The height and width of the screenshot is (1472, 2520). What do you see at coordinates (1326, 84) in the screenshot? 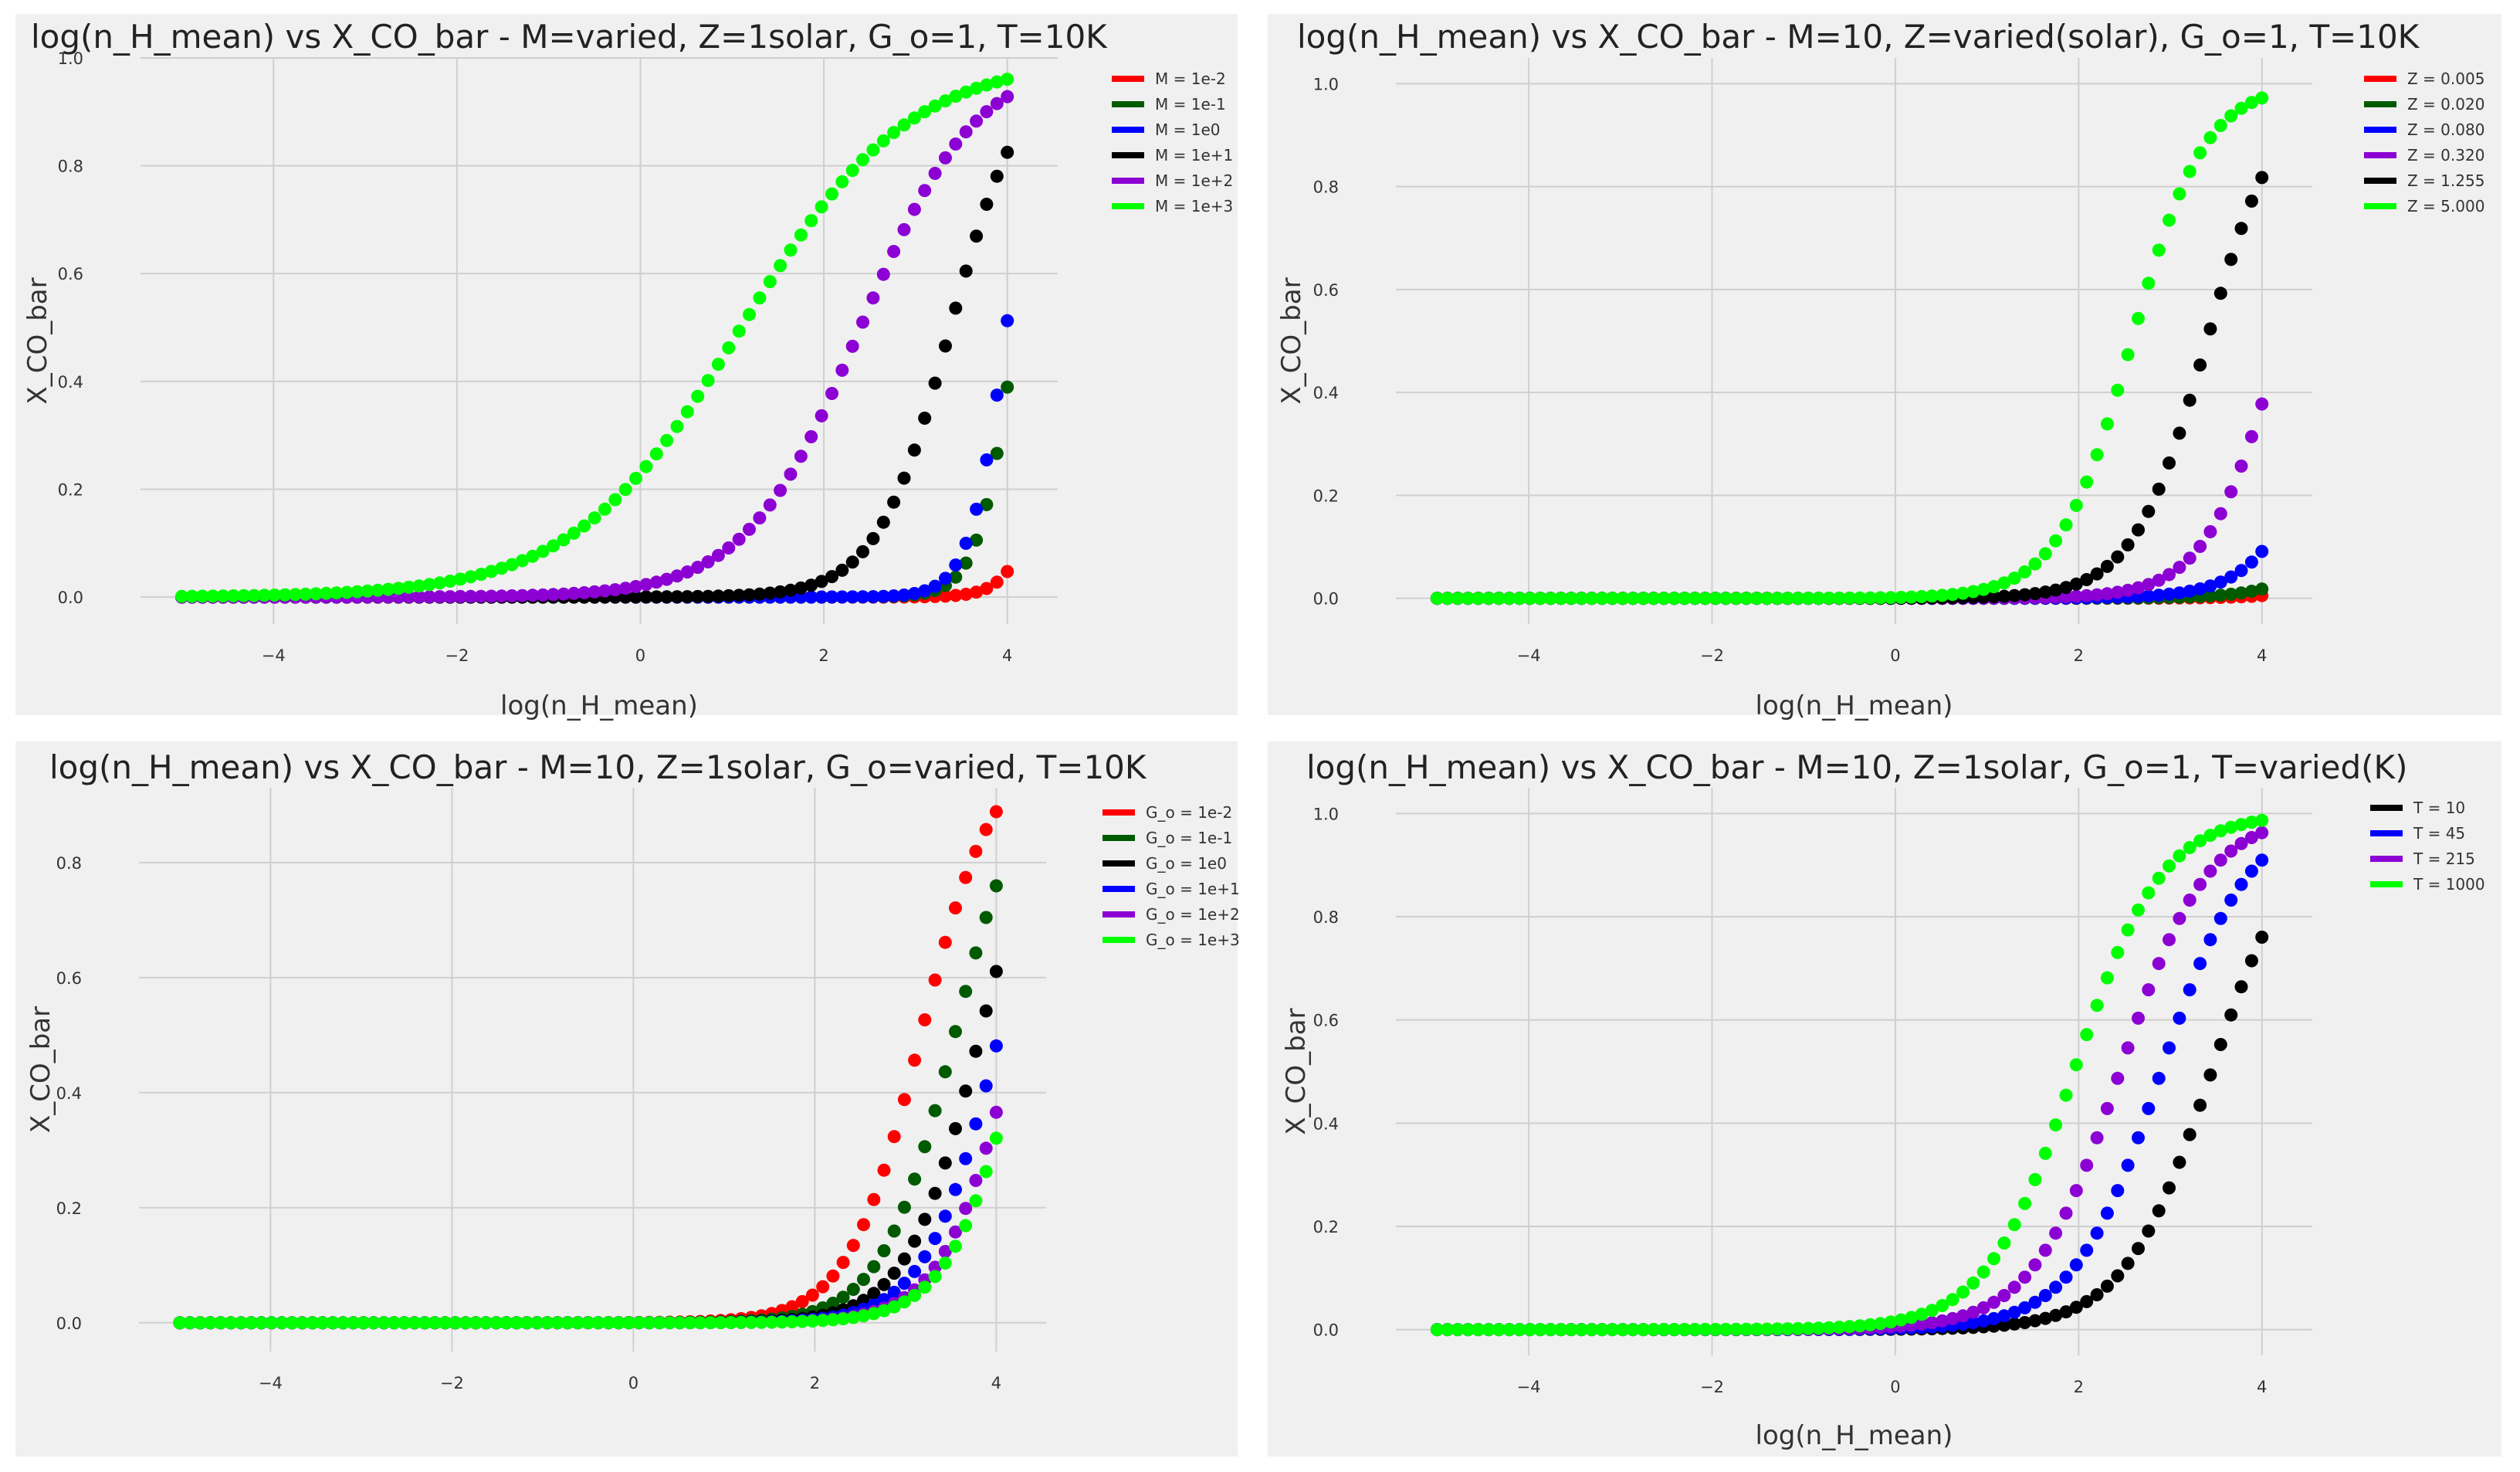
I see `y-tick-label: 1.0` at bounding box center [1326, 84].